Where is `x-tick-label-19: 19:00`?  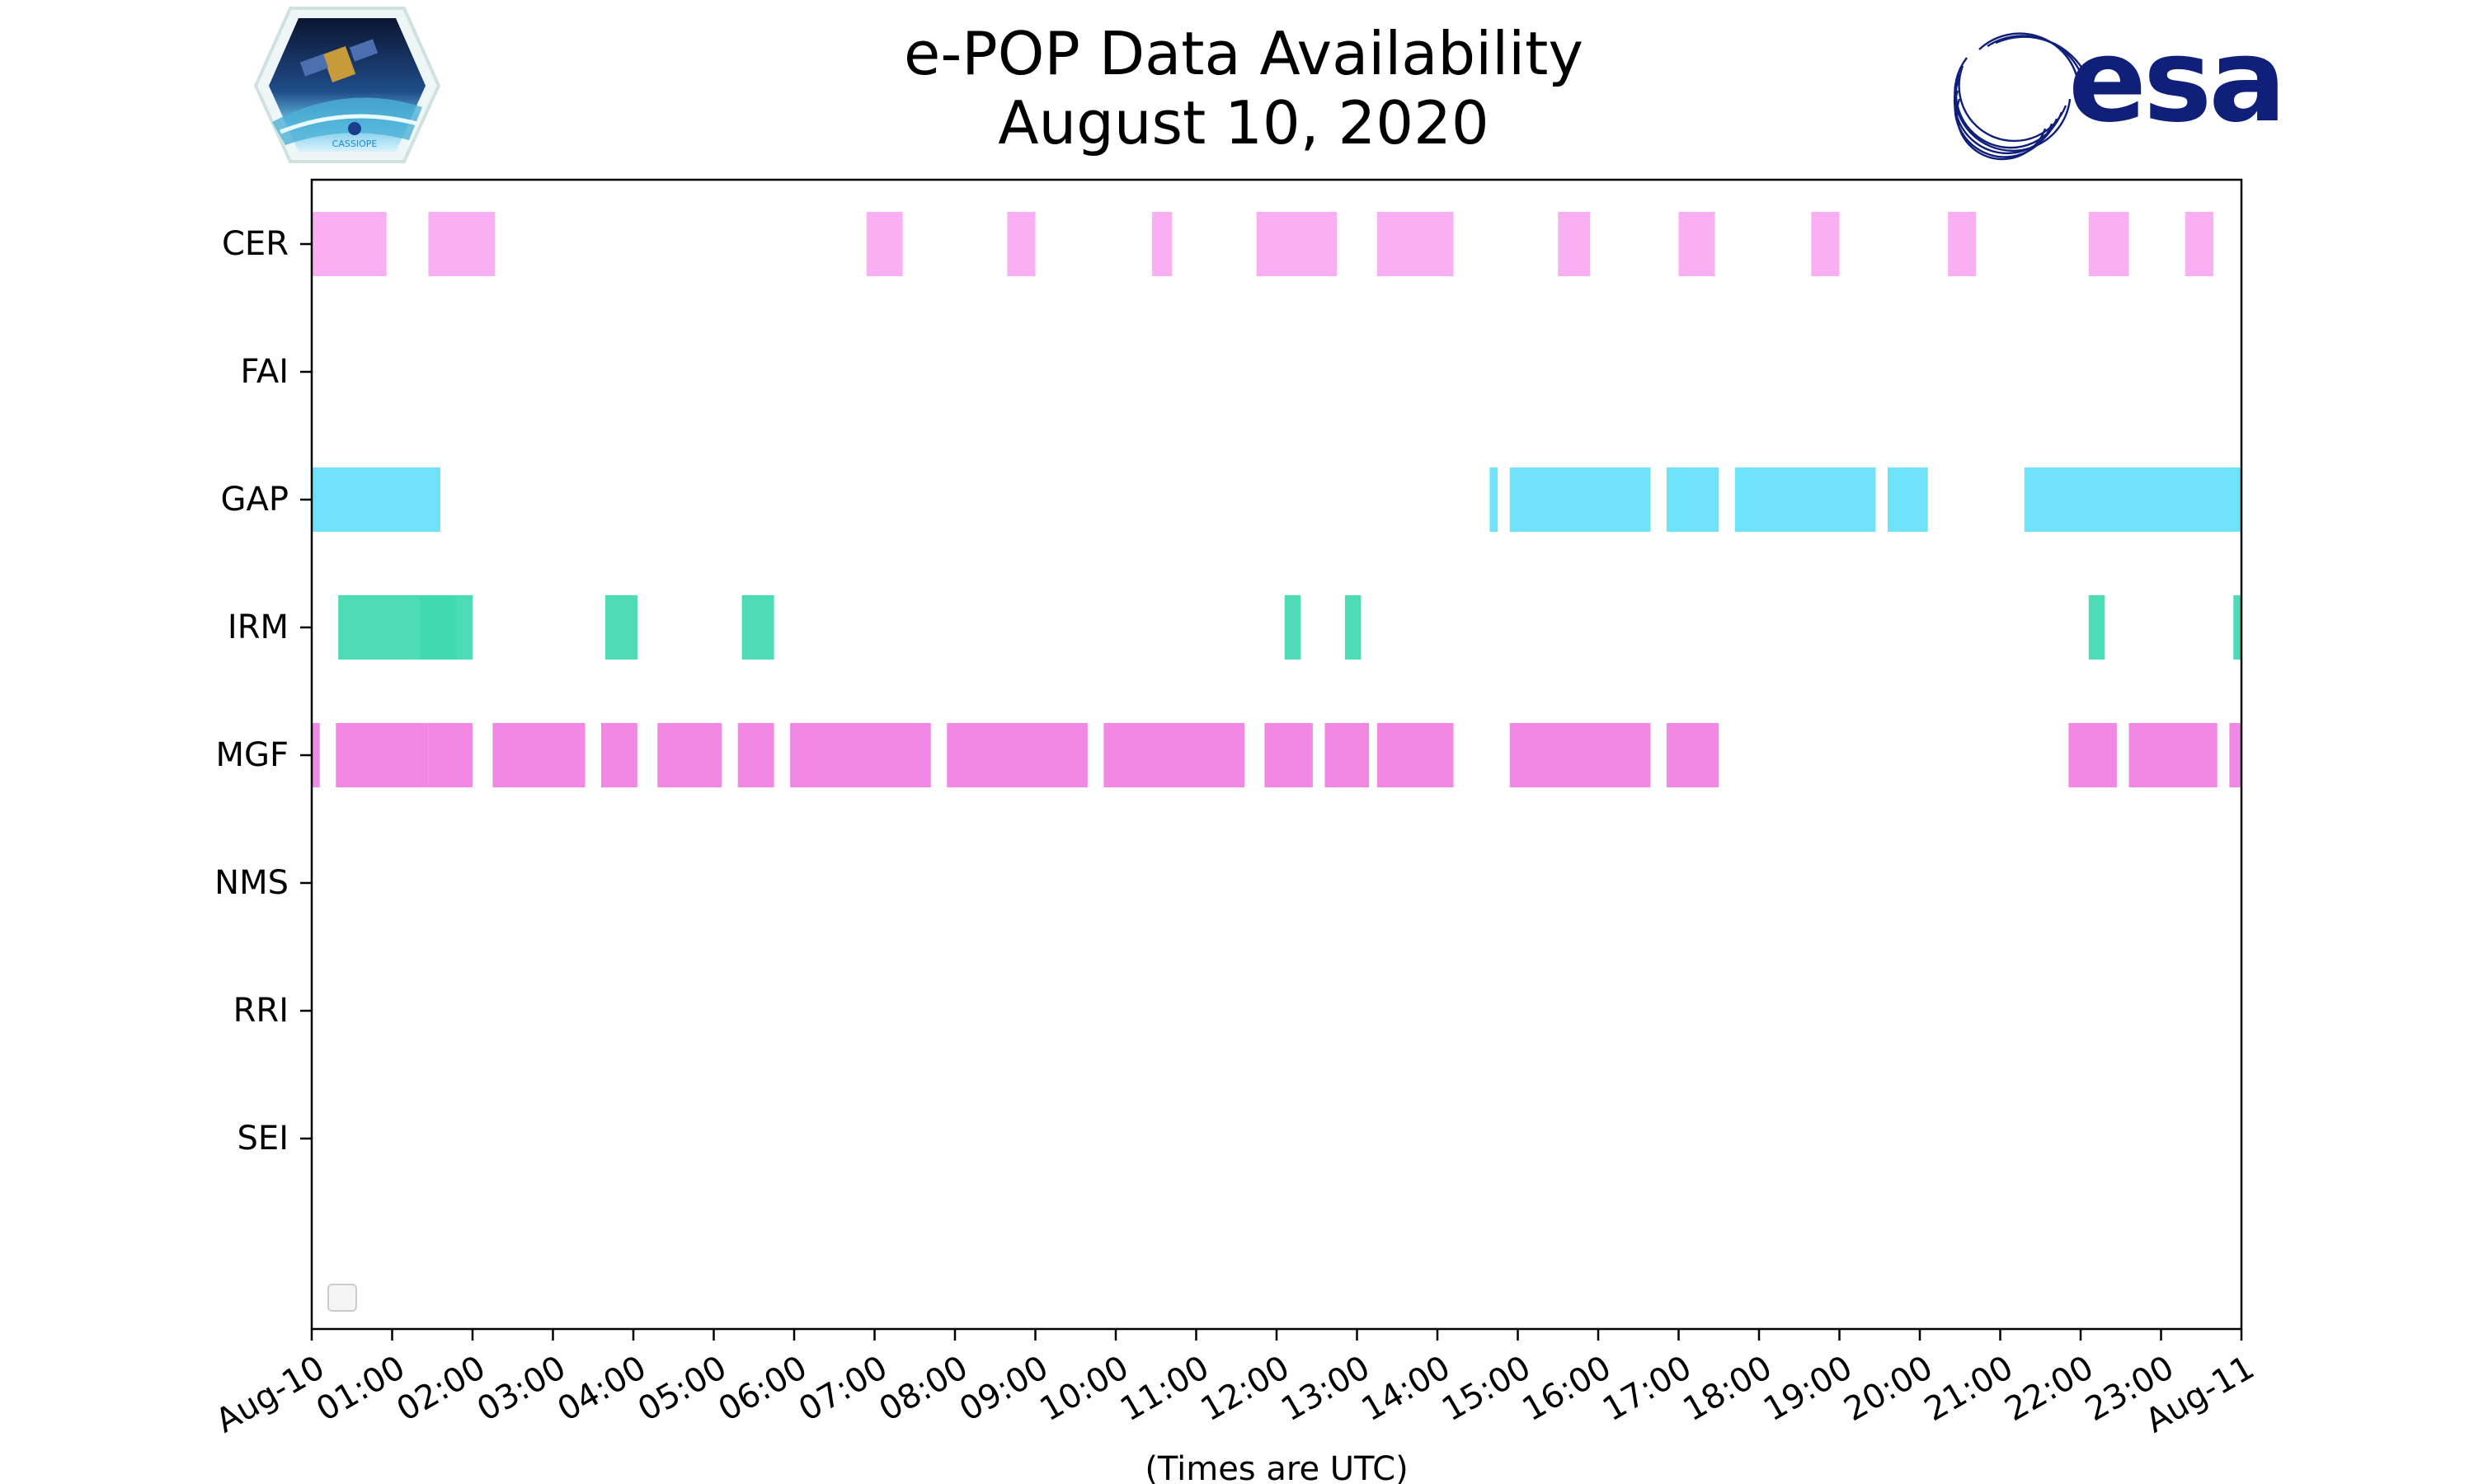 x-tick-label-19: 19:00 is located at coordinates (1808, 1389).